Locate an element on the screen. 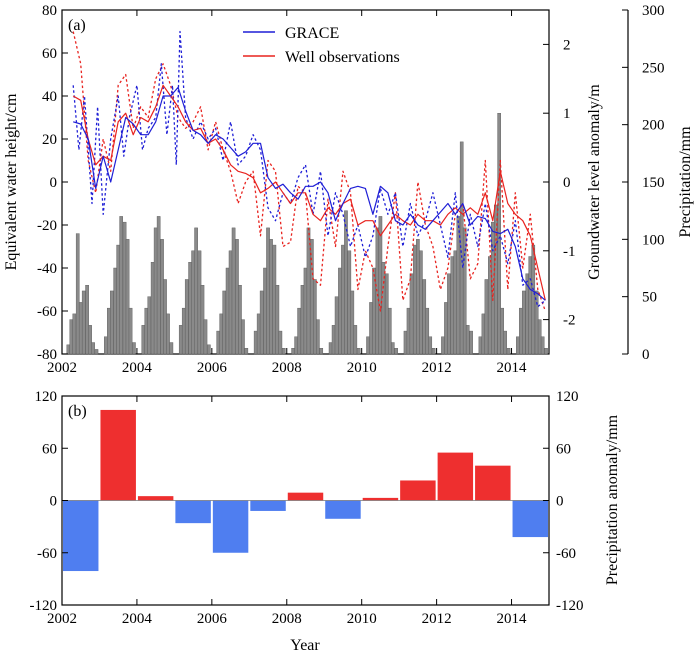 The height and width of the screenshot is (656, 700). x-tick-label: 2006 is located at coordinates (212, 368).